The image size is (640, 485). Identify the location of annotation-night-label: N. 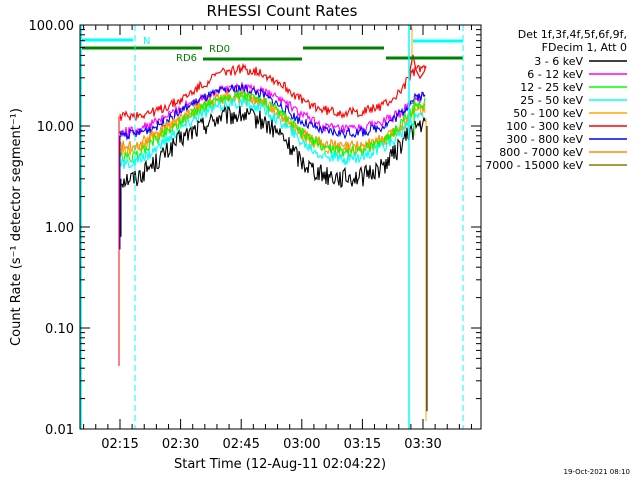
(146, 41).